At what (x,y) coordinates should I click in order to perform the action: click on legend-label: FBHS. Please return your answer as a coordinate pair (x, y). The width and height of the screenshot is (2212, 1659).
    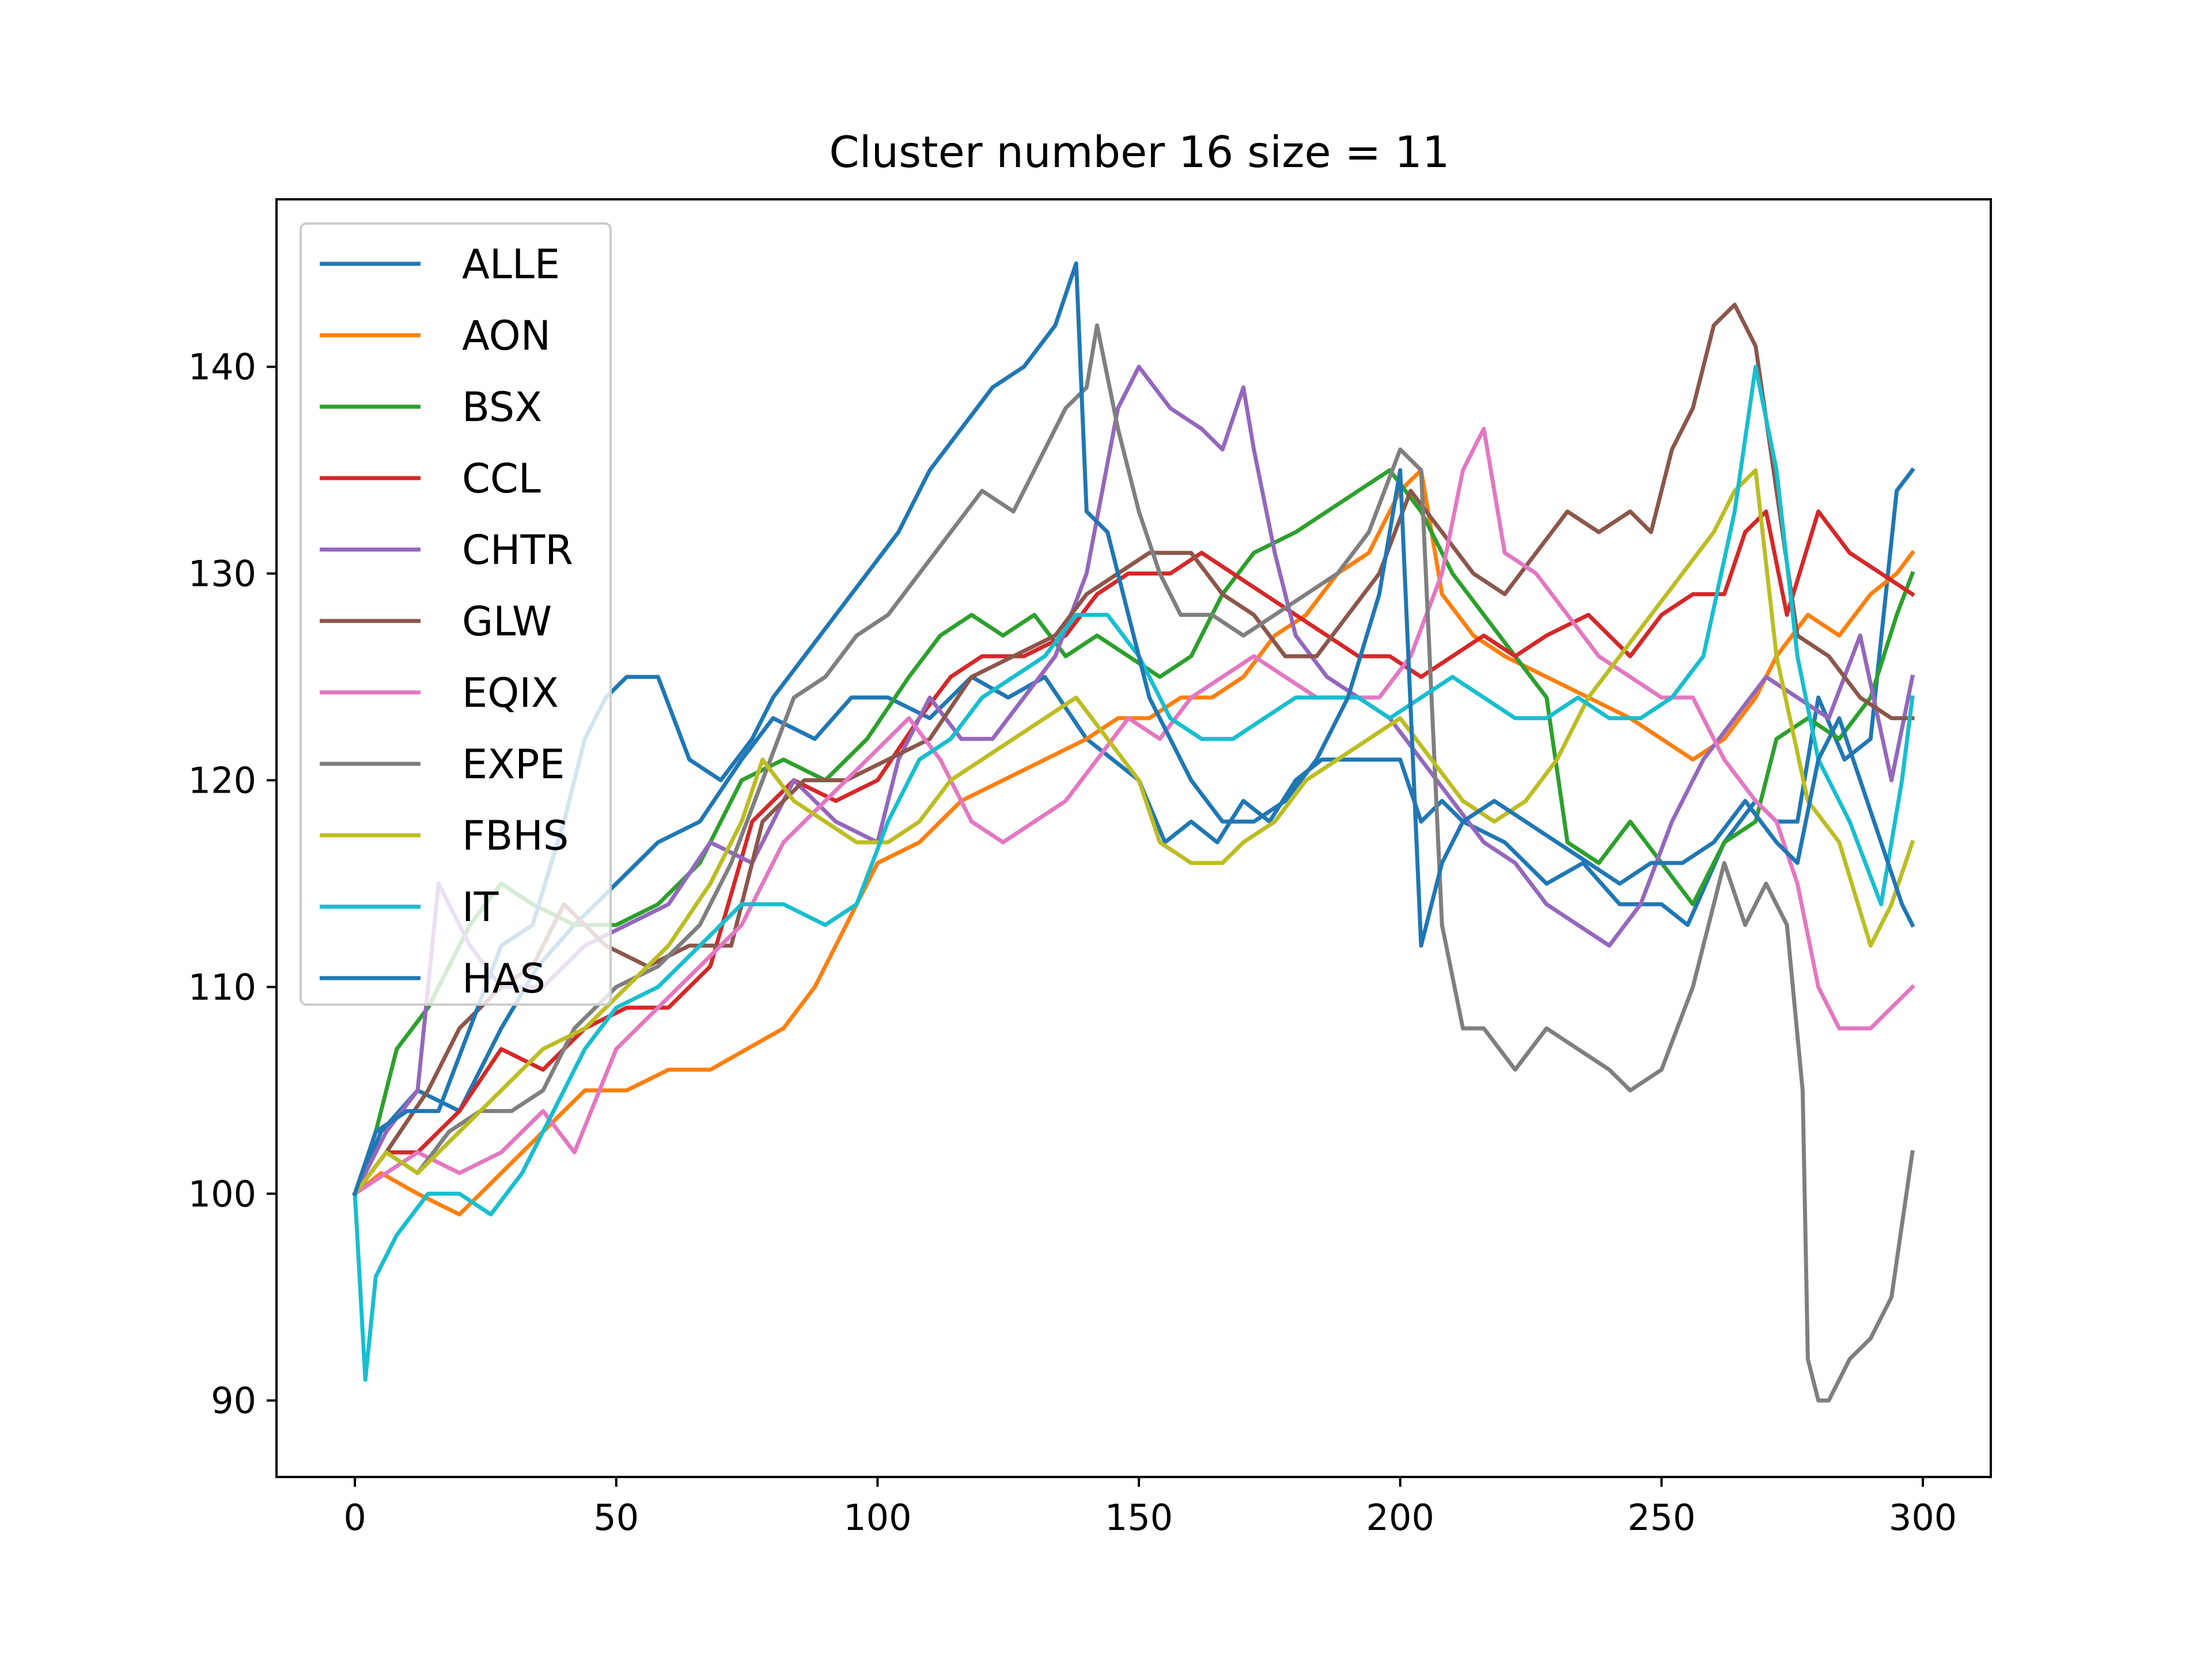
    Looking at the image, I should click on (515, 835).